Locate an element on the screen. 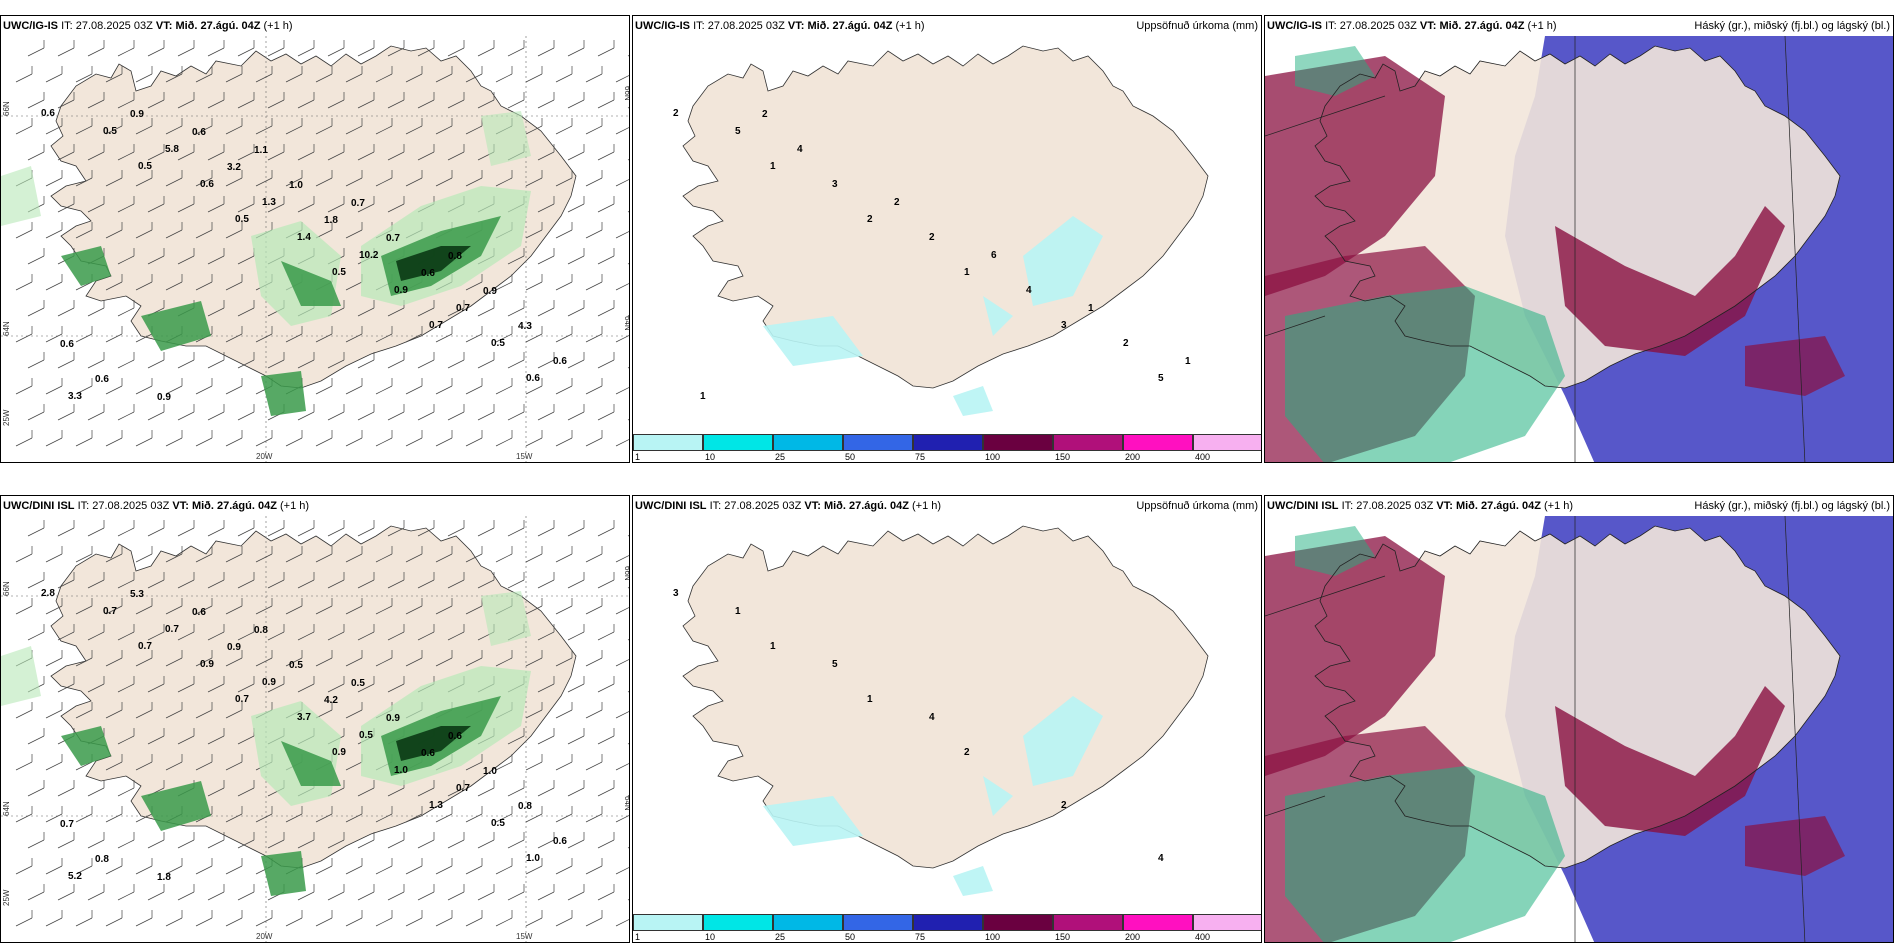 The height and width of the screenshot is (950, 1900). lat-label: 25W is located at coordinates (6, 417).